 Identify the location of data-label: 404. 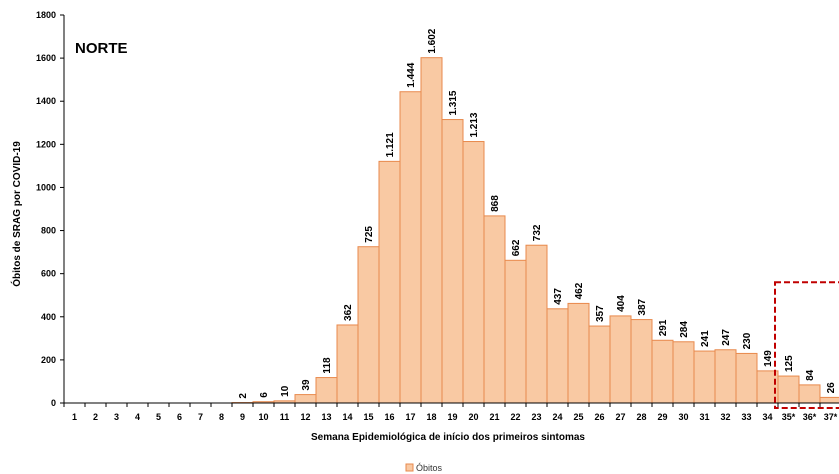
(621, 303).